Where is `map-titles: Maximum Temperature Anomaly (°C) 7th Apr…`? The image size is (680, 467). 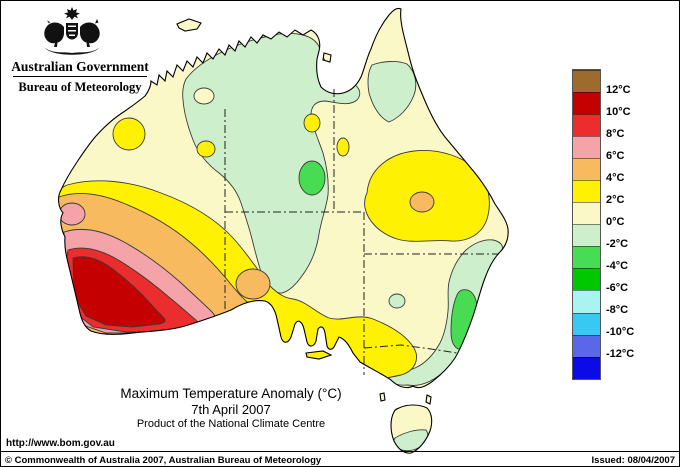
map-titles: Maximum Temperature Anomaly (°C) 7th Apr… is located at coordinates (231, 408).